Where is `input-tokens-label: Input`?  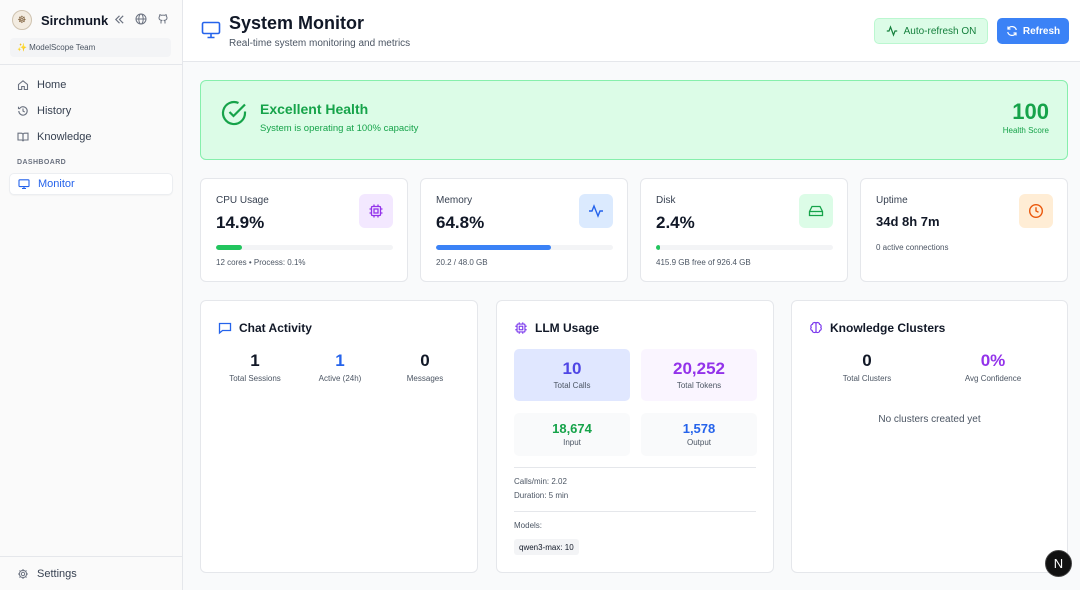 input-tokens-label: Input is located at coordinates (572, 442).